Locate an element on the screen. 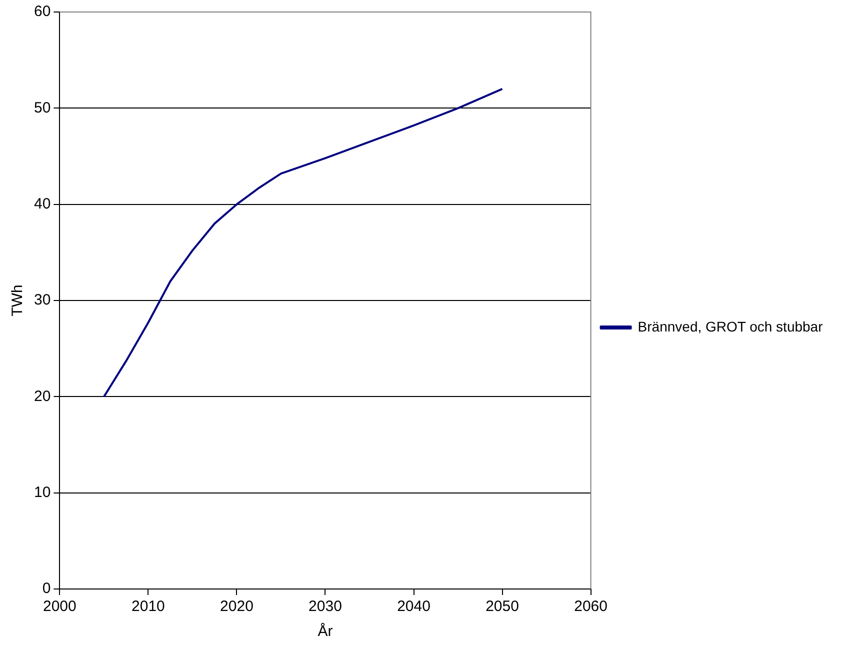  x-tick-label: 2060 is located at coordinates (591, 607).